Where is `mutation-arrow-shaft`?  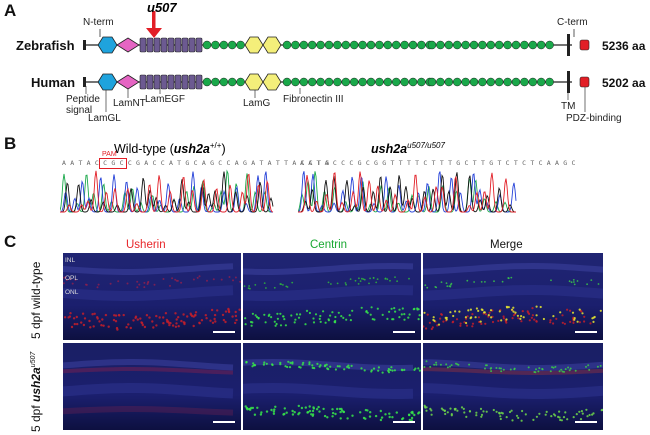 mutation-arrow-shaft is located at coordinates (154, 20).